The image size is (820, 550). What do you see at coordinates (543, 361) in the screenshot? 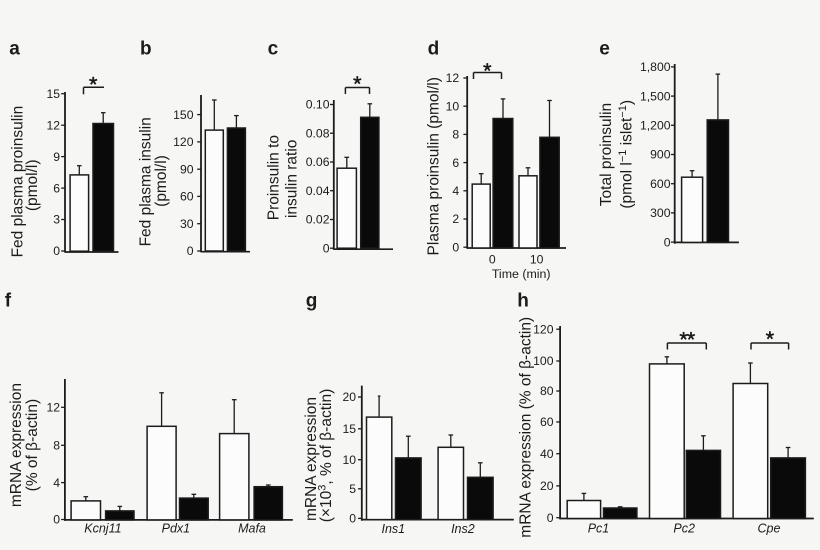
I see `svg-text: 100` at bounding box center [543, 361].